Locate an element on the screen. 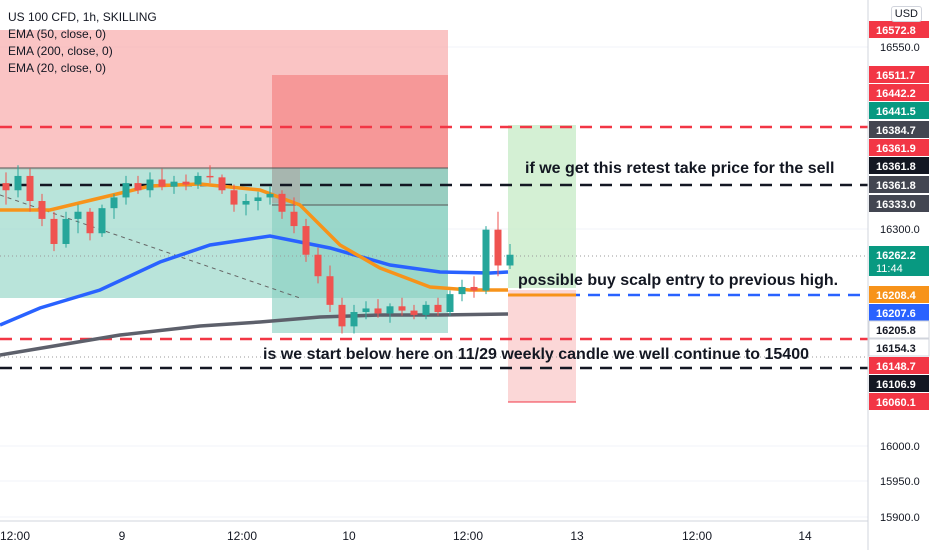 The height and width of the screenshot is (550, 932). price-label-text: 16208.4 is located at coordinates (896, 296).